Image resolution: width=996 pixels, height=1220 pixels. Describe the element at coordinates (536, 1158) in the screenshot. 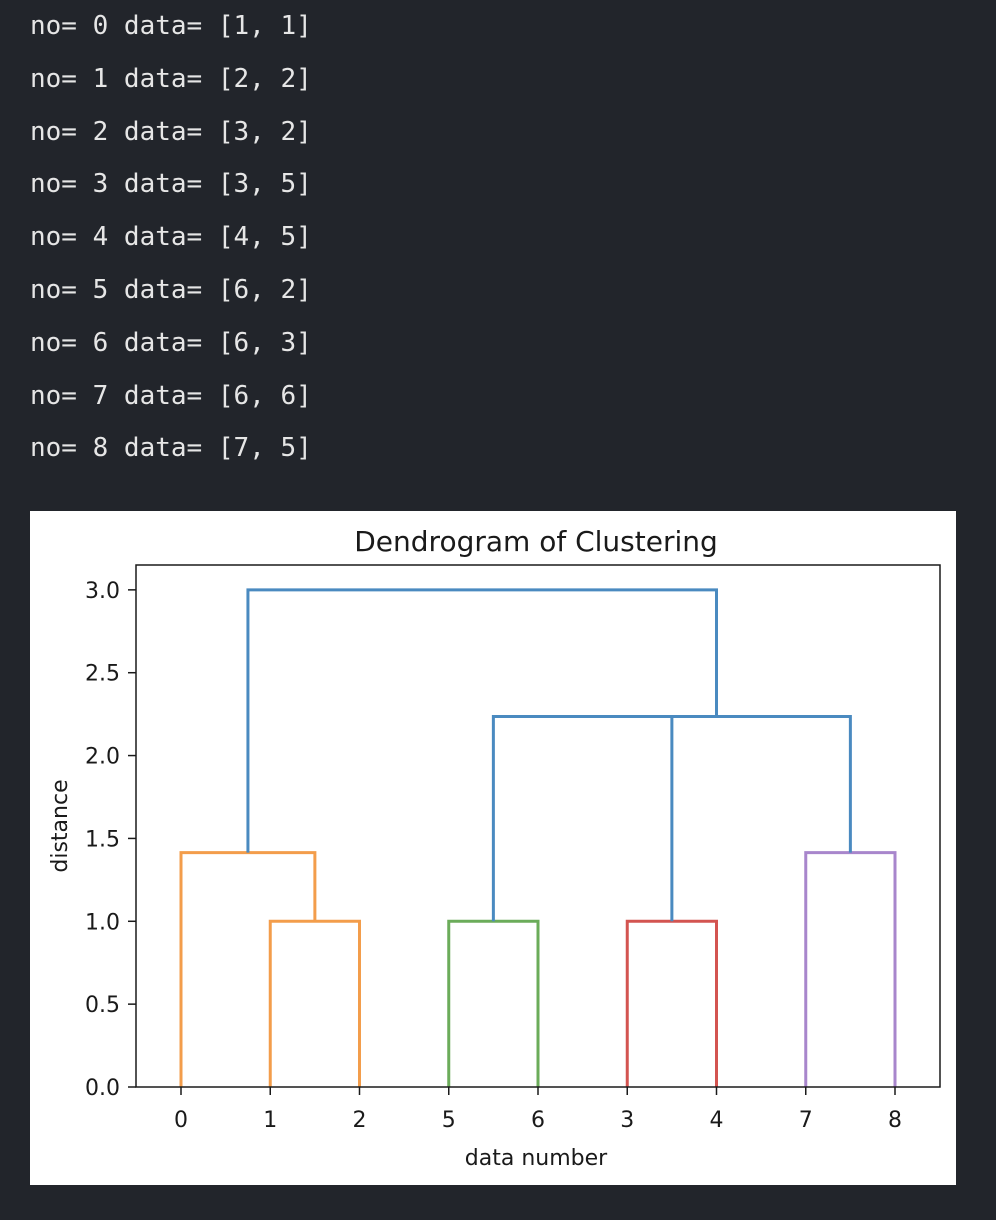

I see `x-axis-label: data number` at that location.